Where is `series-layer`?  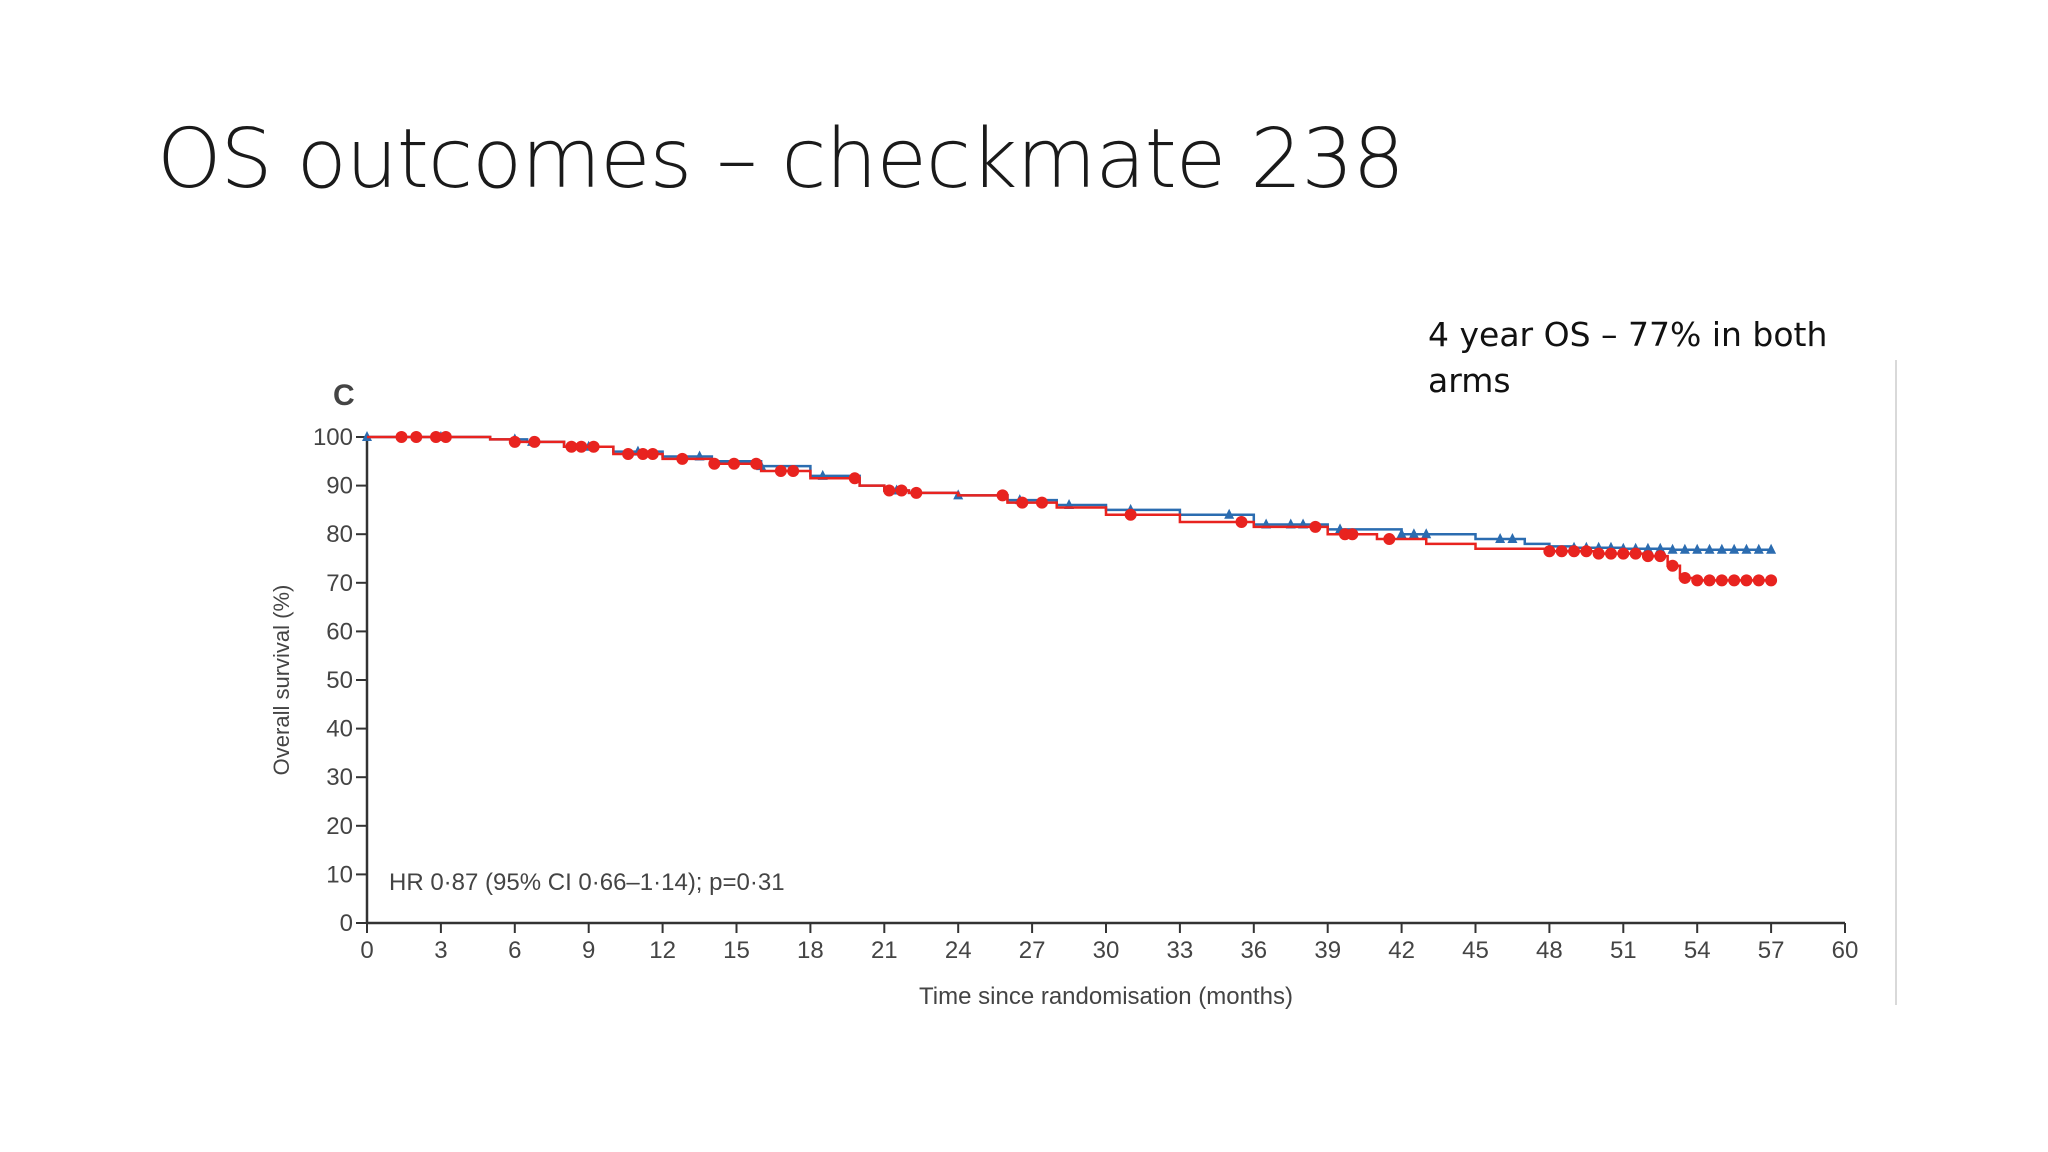 series-layer is located at coordinates (1070, 509).